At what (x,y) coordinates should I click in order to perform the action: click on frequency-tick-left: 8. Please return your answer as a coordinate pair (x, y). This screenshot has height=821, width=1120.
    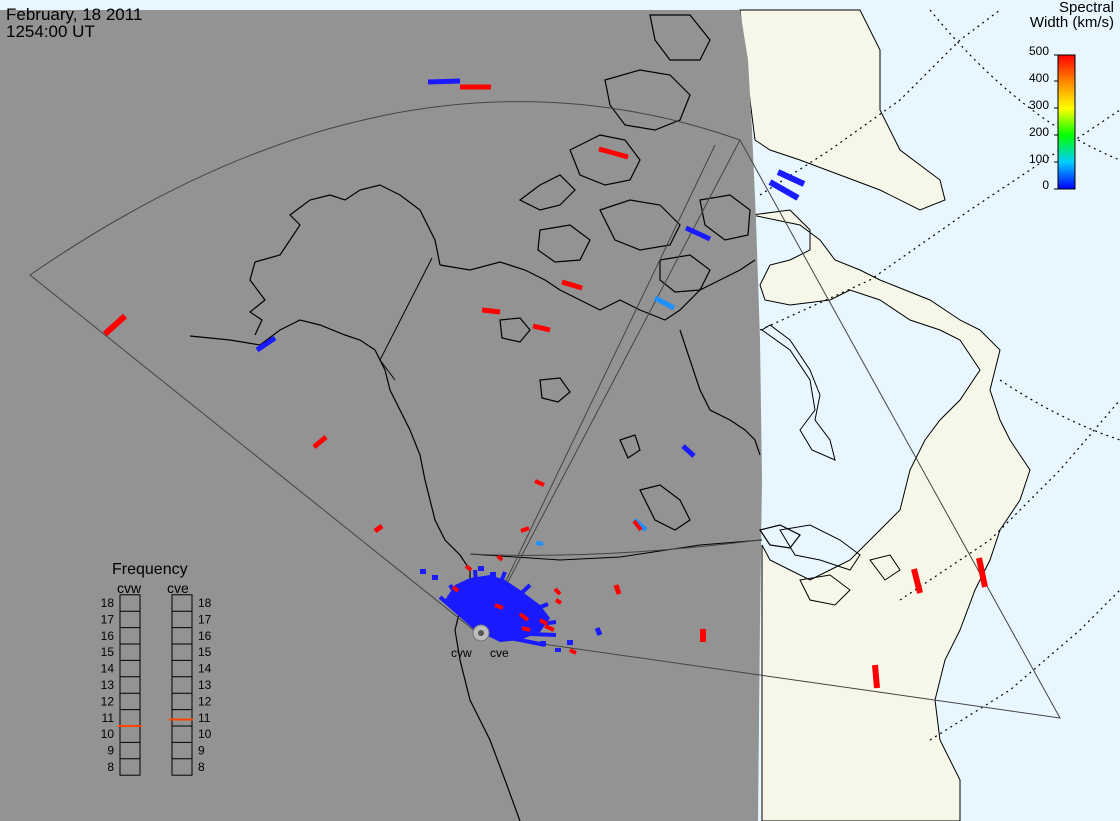
    Looking at the image, I should click on (110, 767).